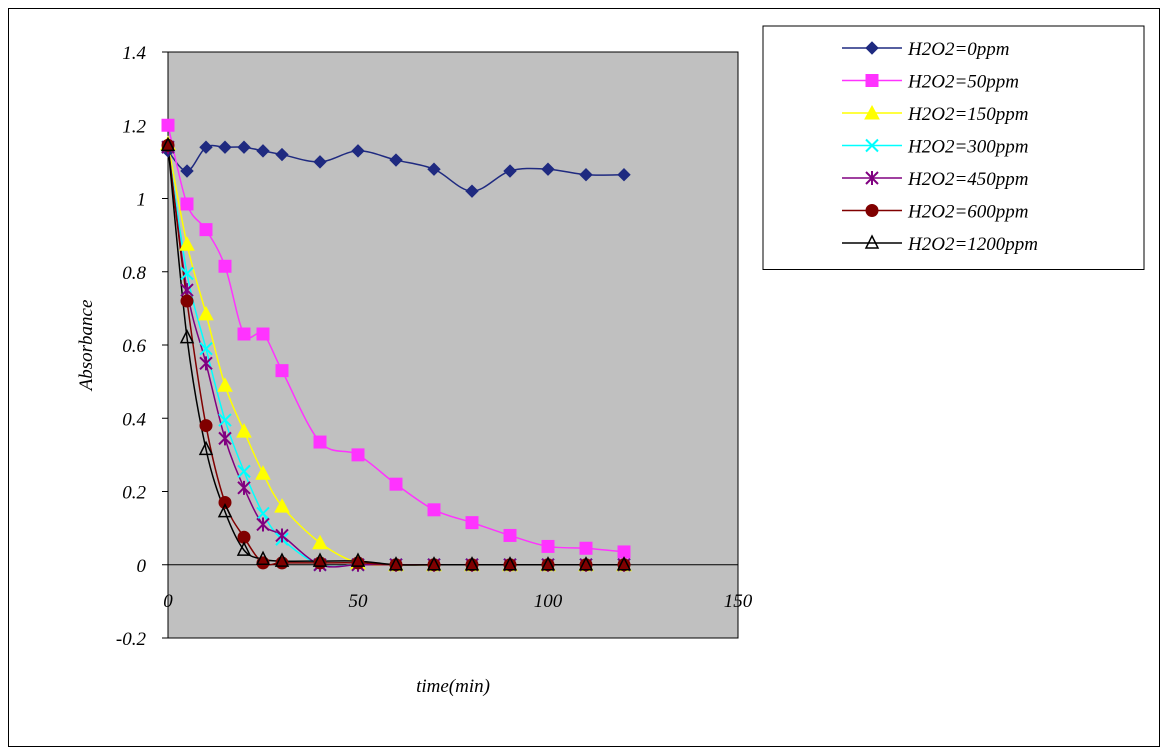  What do you see at coordinates (968, 147) in the screenshot?
I see `legend-label: H2O2=300ppm` at bounding box center [968, 147].